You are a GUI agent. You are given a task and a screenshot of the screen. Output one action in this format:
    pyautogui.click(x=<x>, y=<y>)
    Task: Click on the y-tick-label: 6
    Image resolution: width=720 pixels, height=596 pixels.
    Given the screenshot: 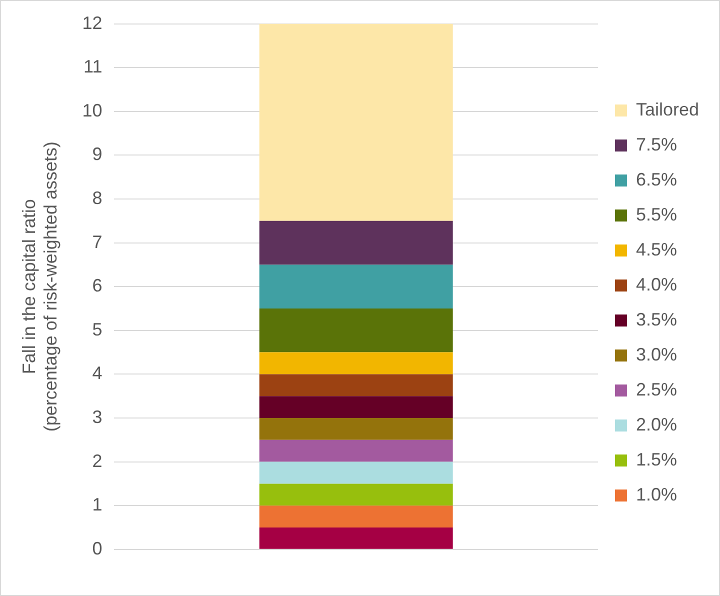 What is the action you would take?
    pyautogui.click(x=97, y=286)
    